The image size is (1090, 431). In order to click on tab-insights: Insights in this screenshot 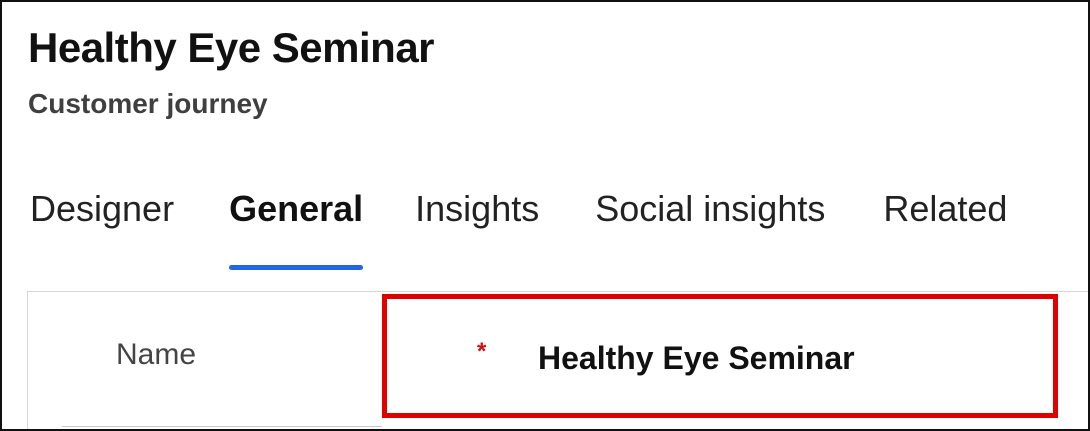, I will do `click(477, 209)`.